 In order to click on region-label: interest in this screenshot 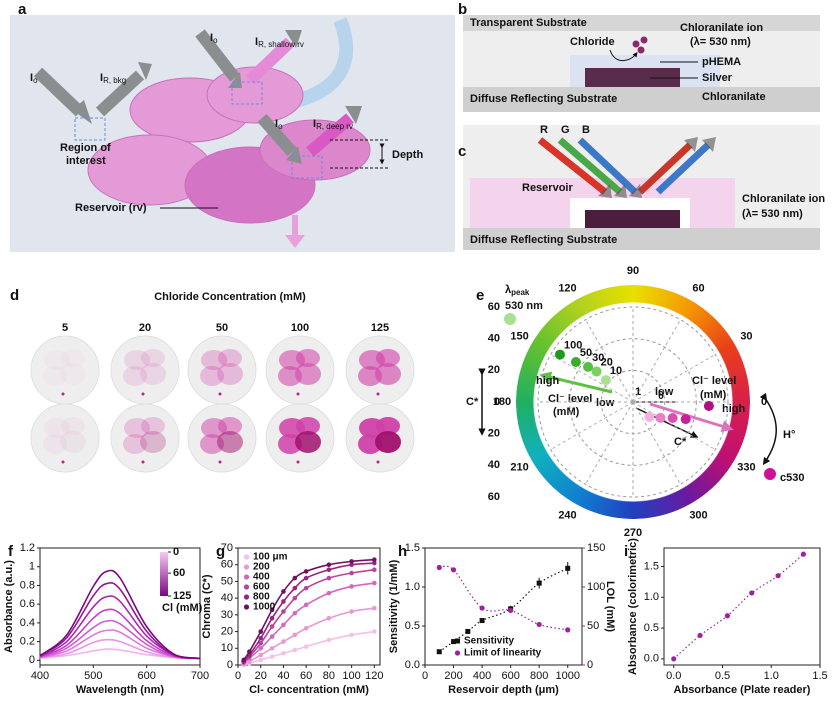, I will do `click(86, 161)`.